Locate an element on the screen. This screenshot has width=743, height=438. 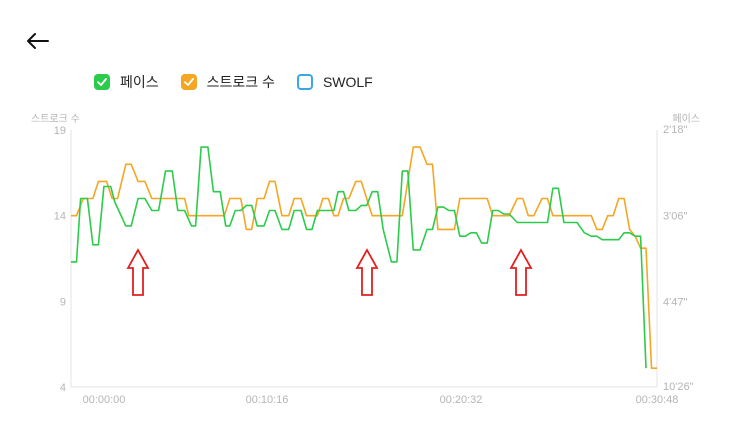
right-tick-label: 3'06" is located at coordinates (675, 217).